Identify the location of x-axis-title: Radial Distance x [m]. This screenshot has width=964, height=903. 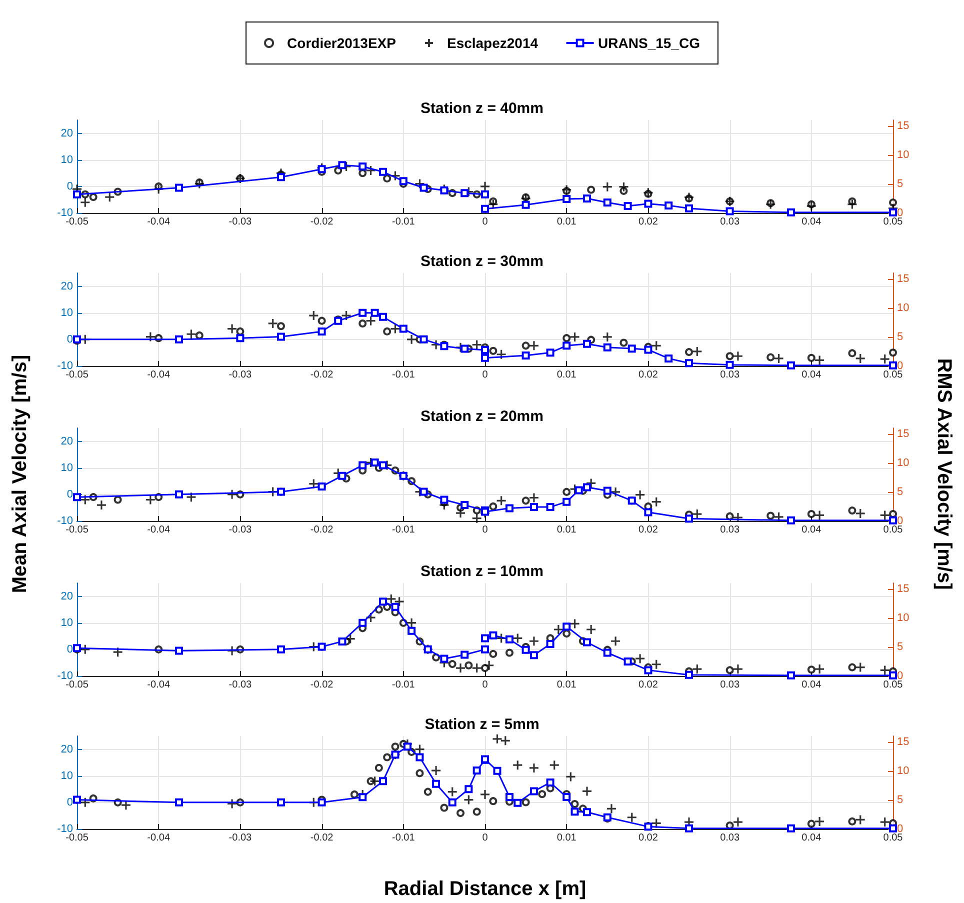
(485, 889).